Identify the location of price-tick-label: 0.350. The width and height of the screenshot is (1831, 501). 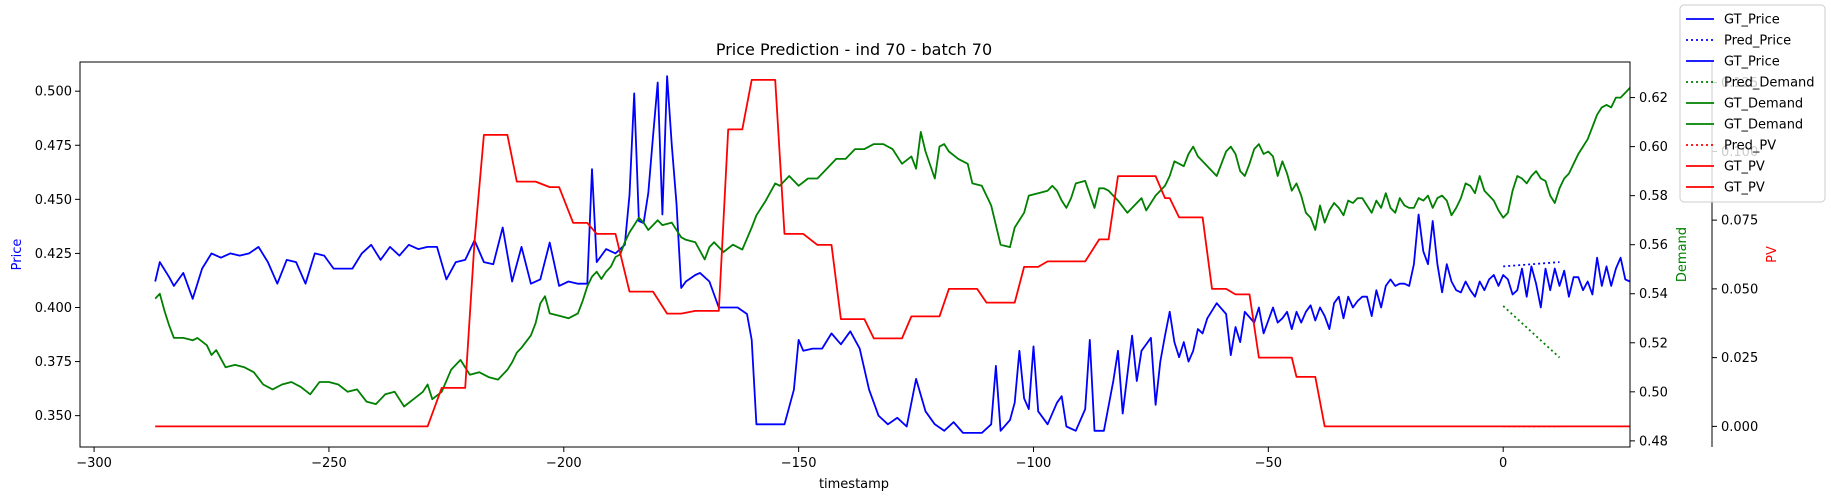
(53, 416).